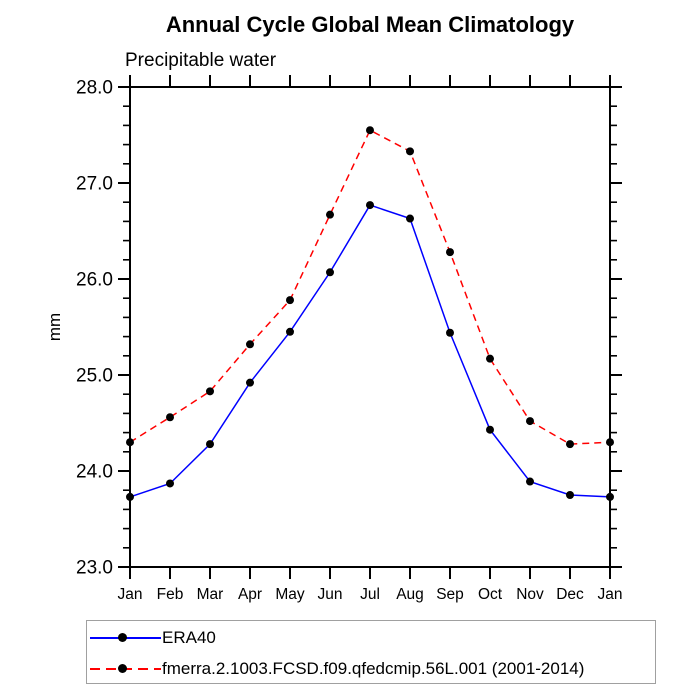 The width and height of the screenshot is (700, 700). Describe the element at coordinates (94, 568) in the screenshot. I see `y-tick-label: 23.0` at that location.